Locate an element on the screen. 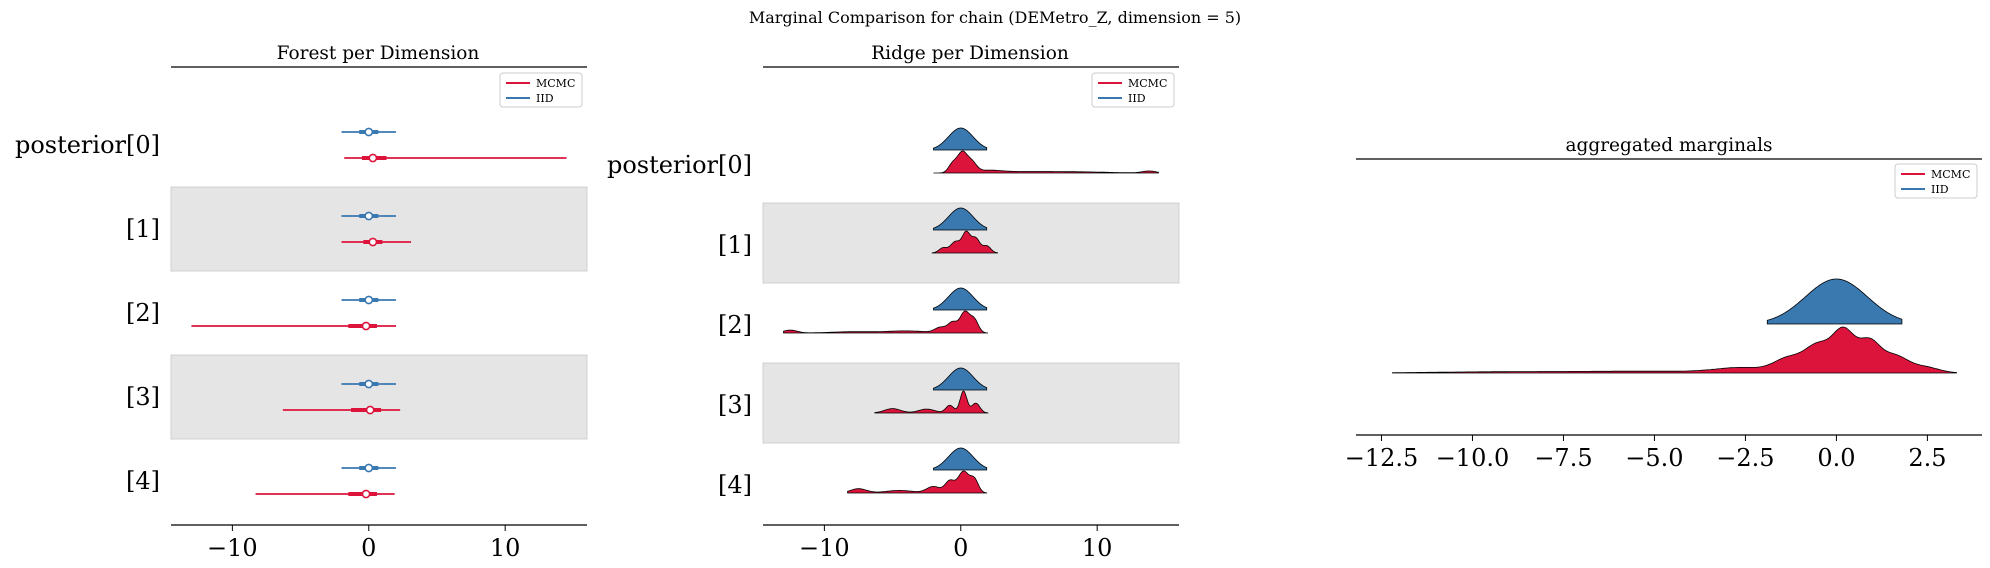 The width and height of the screenshot is (1990, 568). panel-title: Forest per Dimension is located at coordinates (378, 53).